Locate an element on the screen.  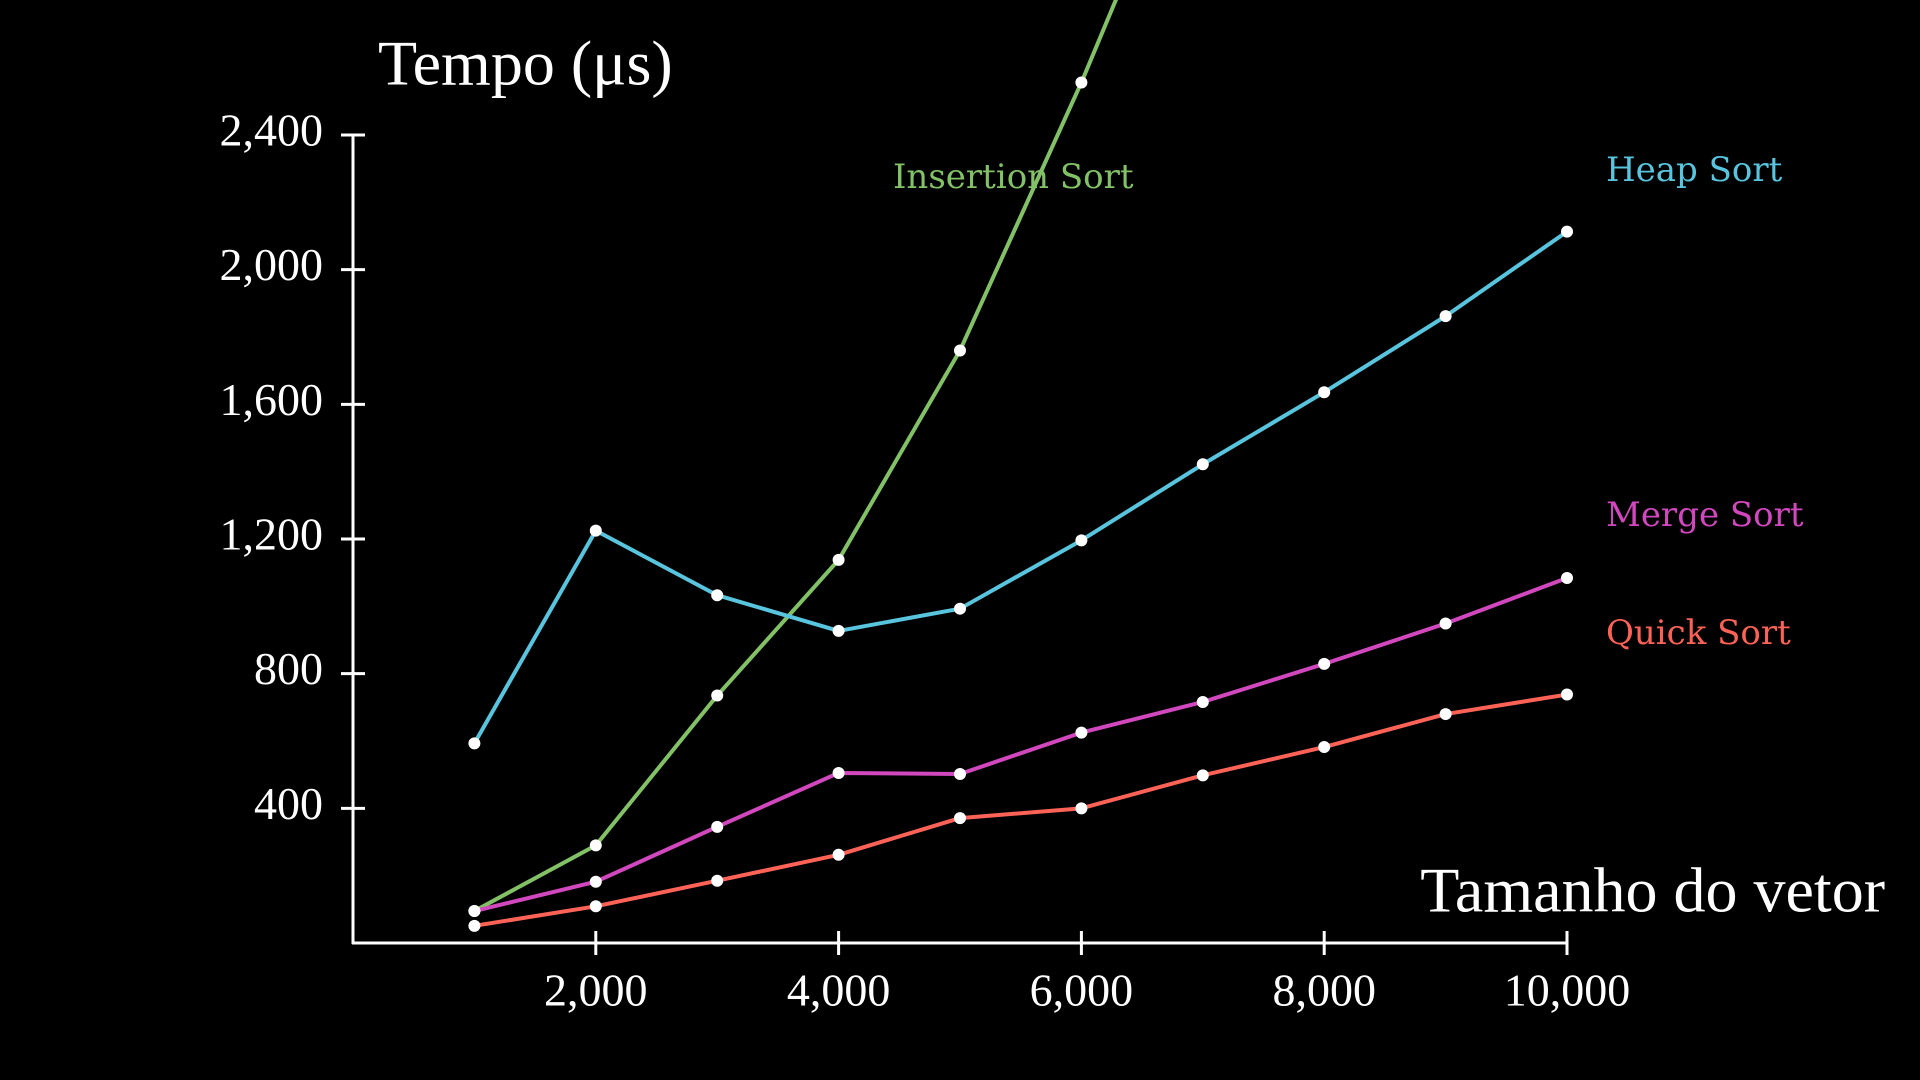
series-label: Quick Sort is located at coordinates (1698, 633).